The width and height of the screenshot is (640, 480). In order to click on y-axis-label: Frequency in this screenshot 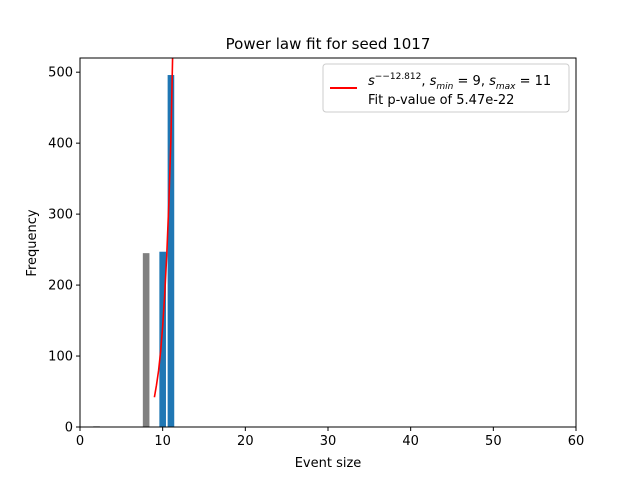, I will do `click(32, 242)`.